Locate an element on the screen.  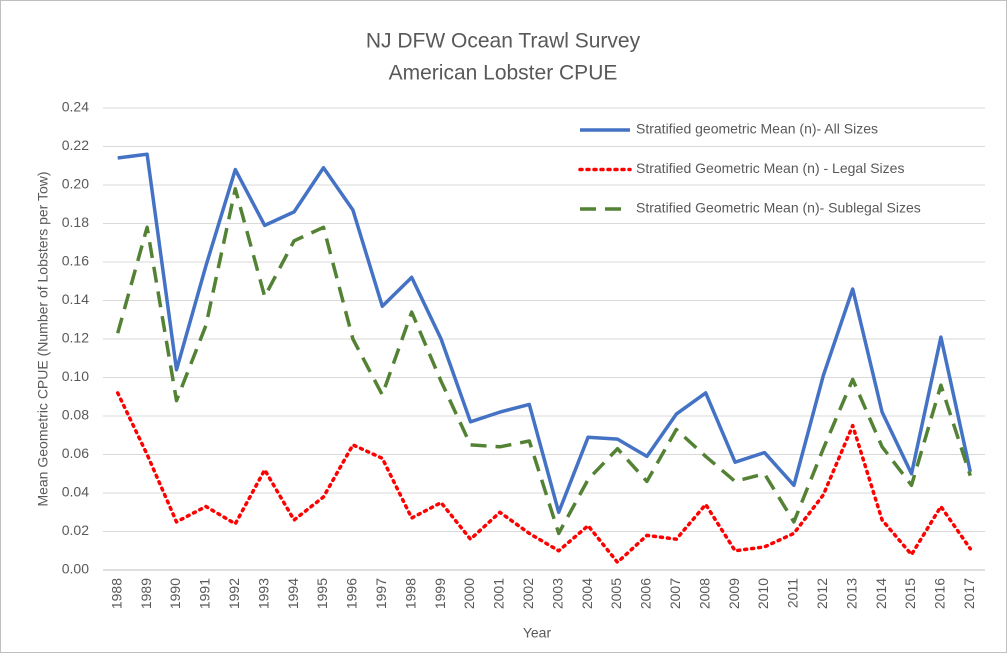
y-tick-label: 0.00 is located at coordinates (75, 569).